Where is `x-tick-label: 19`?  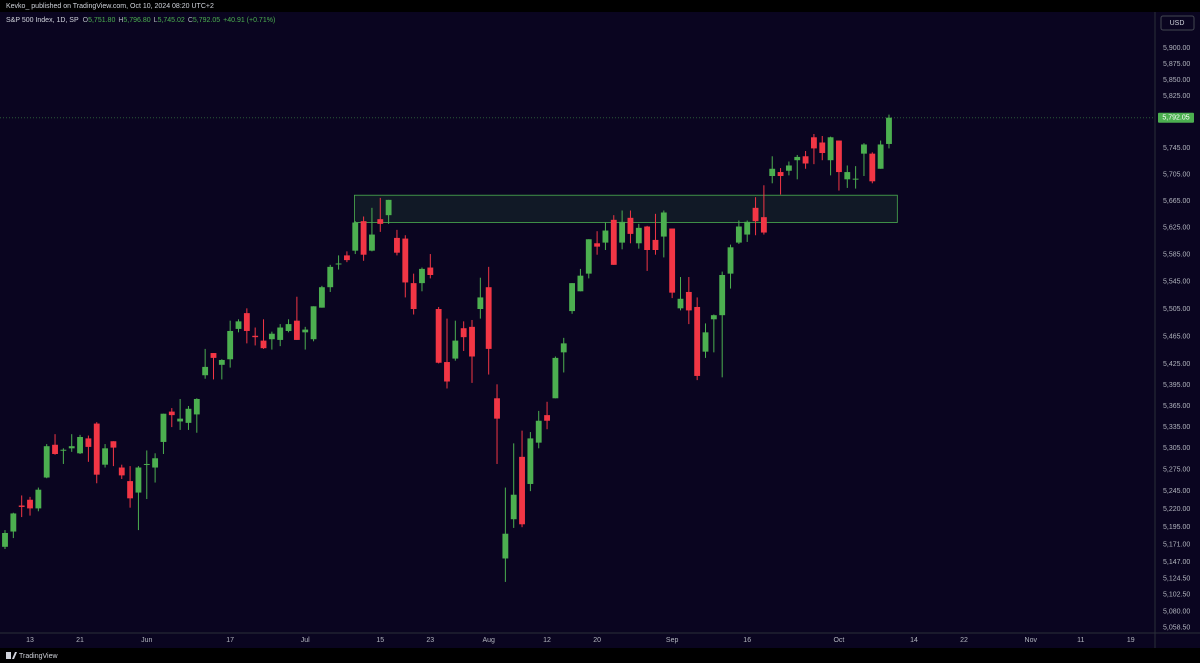 x-tick-label: 19 is located at coordinates (1131, 640).